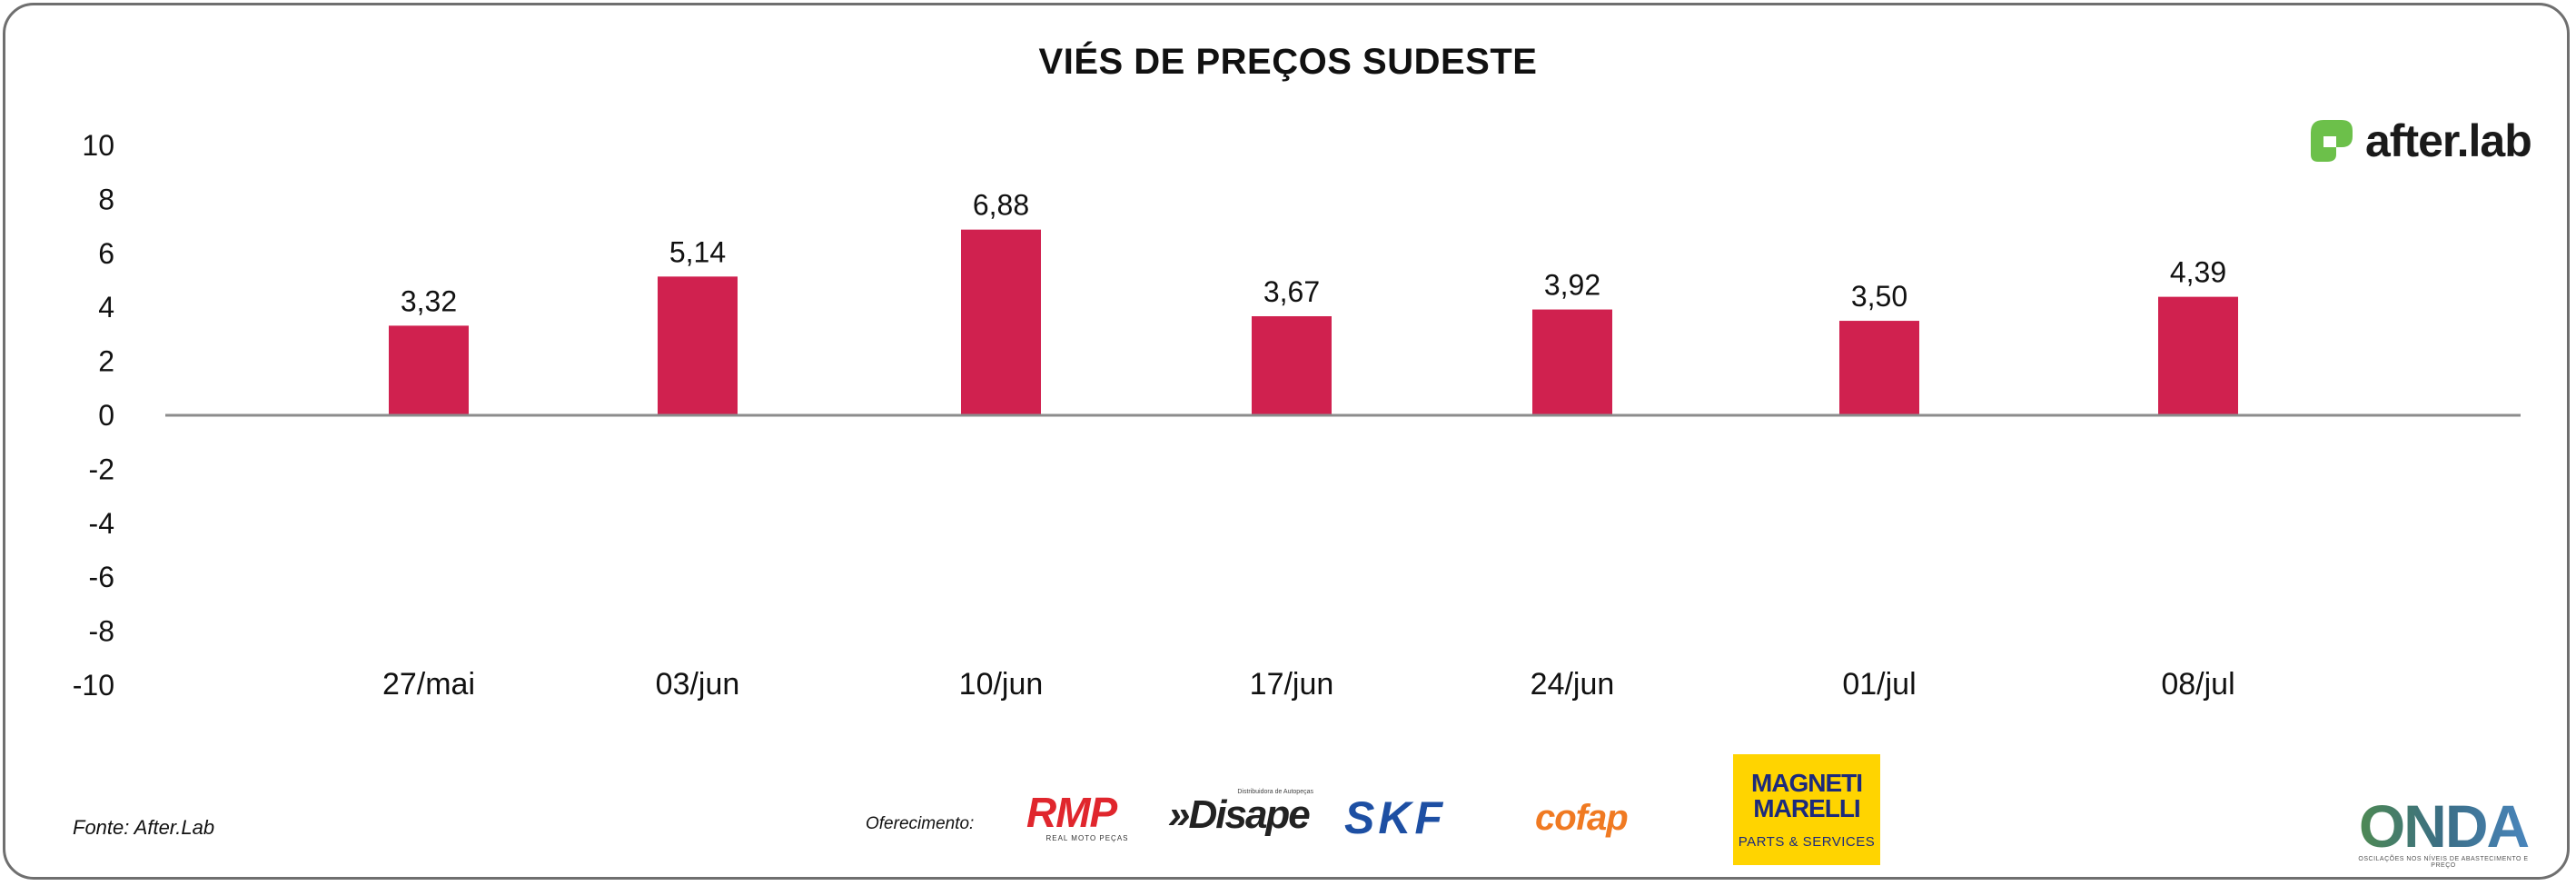 The height and width of the screenshot is (886, 2576). I want to click on x-tick-label: 24/jun, so click(1573, 684).